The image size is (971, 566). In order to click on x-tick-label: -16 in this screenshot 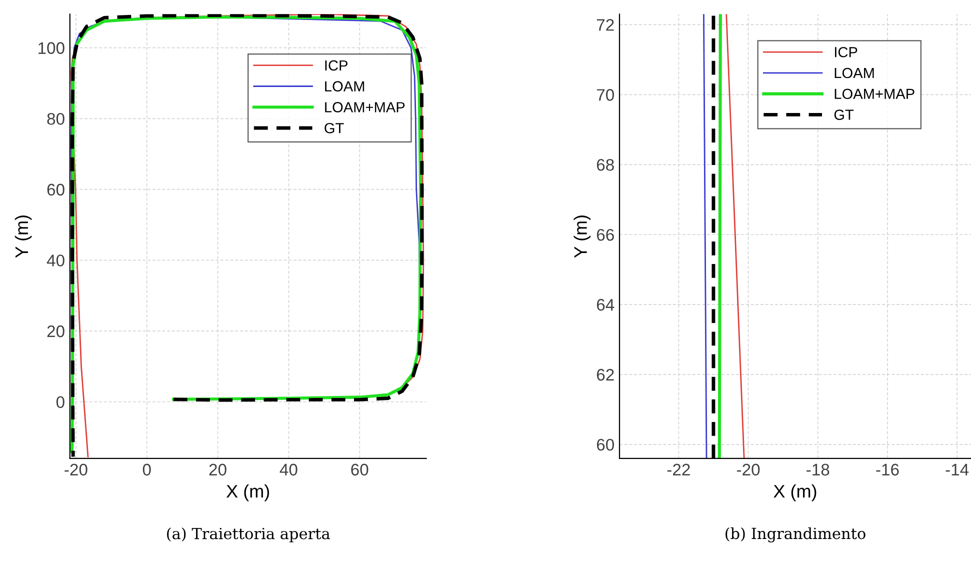, I will do `click(887, 470)`.